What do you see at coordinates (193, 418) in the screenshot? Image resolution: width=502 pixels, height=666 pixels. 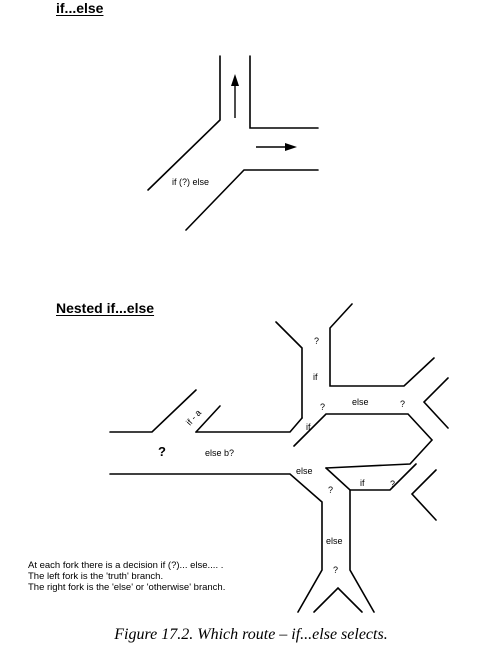 I see `label-if-a: if - a` at bounding box center [193, 418].